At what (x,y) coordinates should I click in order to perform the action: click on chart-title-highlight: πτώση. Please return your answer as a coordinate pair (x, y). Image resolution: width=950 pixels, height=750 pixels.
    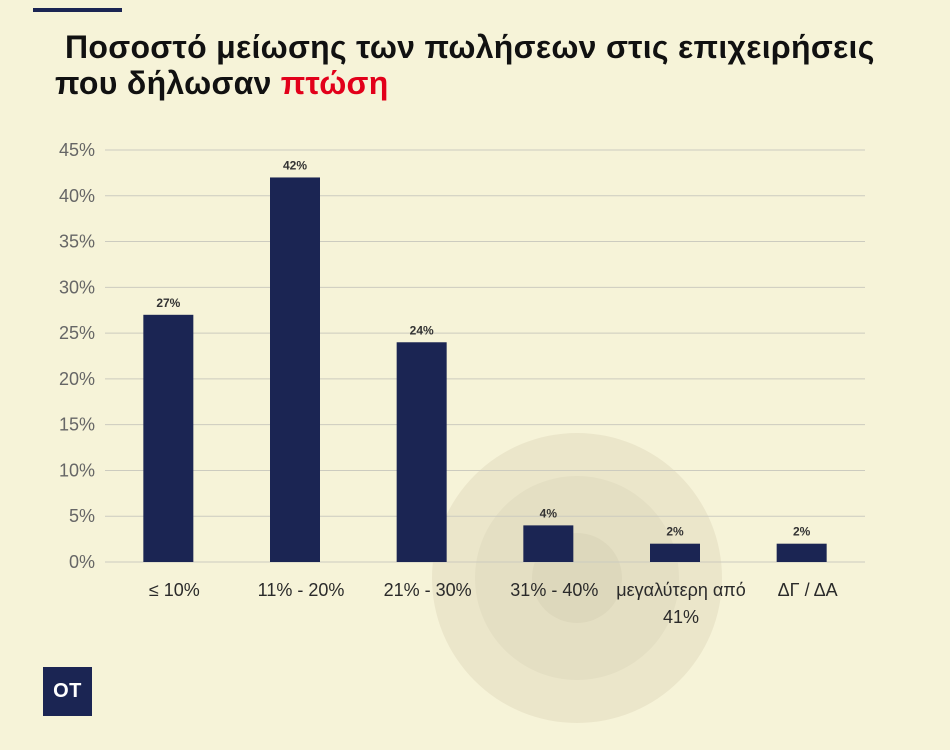
    Looking at the image, I should click on (334, 83).